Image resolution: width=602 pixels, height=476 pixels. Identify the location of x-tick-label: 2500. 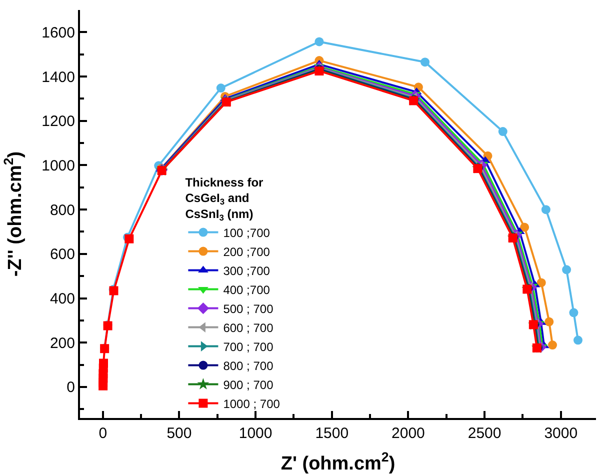
(485, 433).